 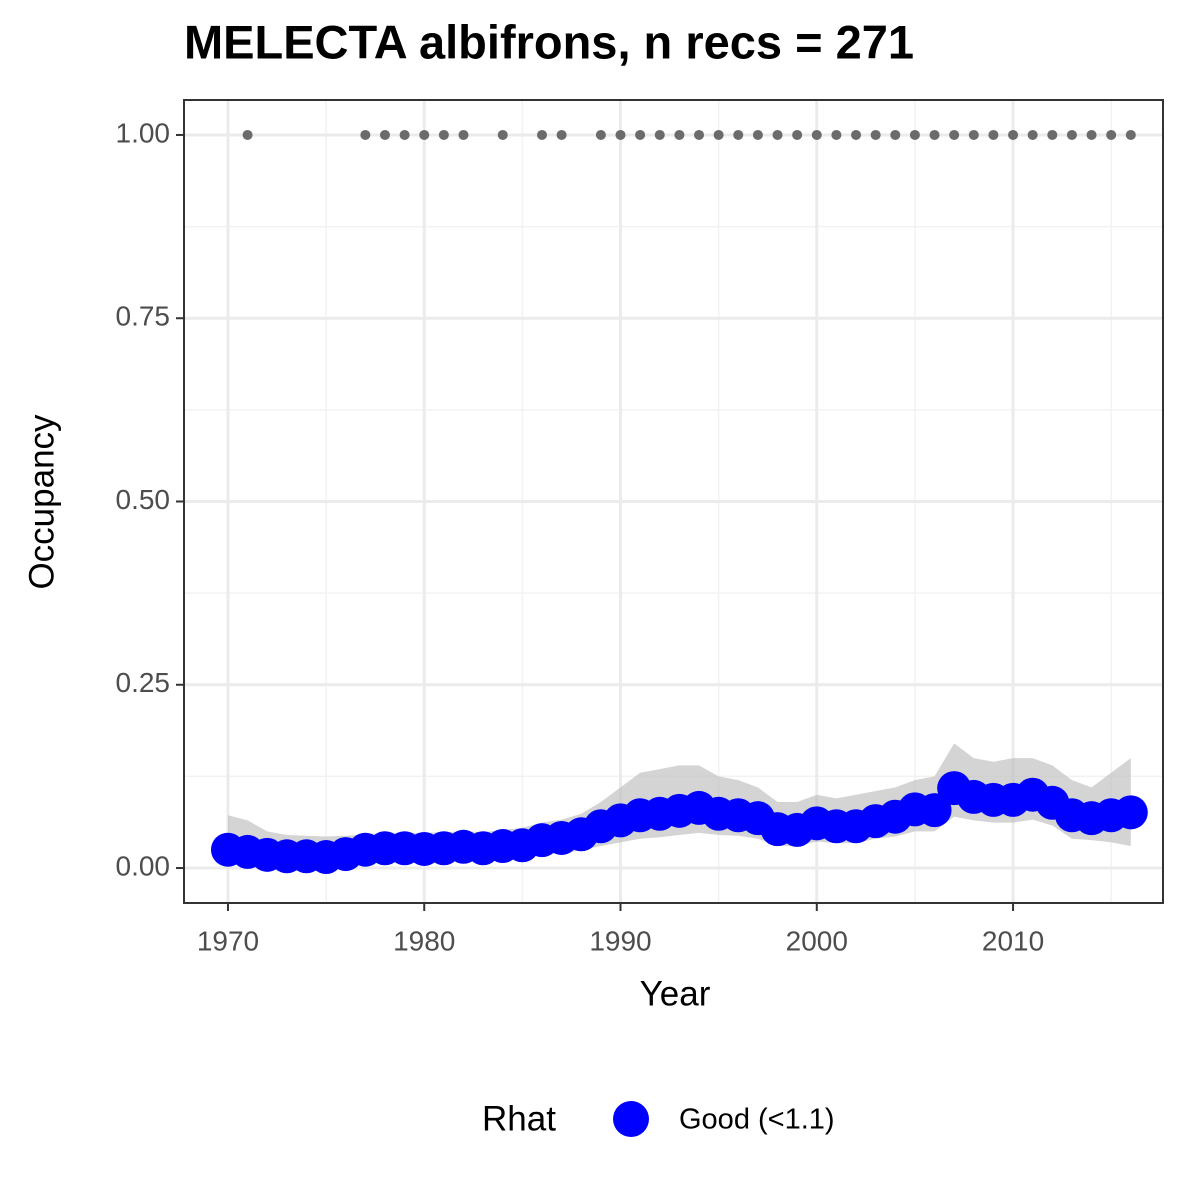 What do you see at coordinates (1013, 940) in the screenshot?
I see `x-tick-label: 2010` at bounding box center [1013, 940].